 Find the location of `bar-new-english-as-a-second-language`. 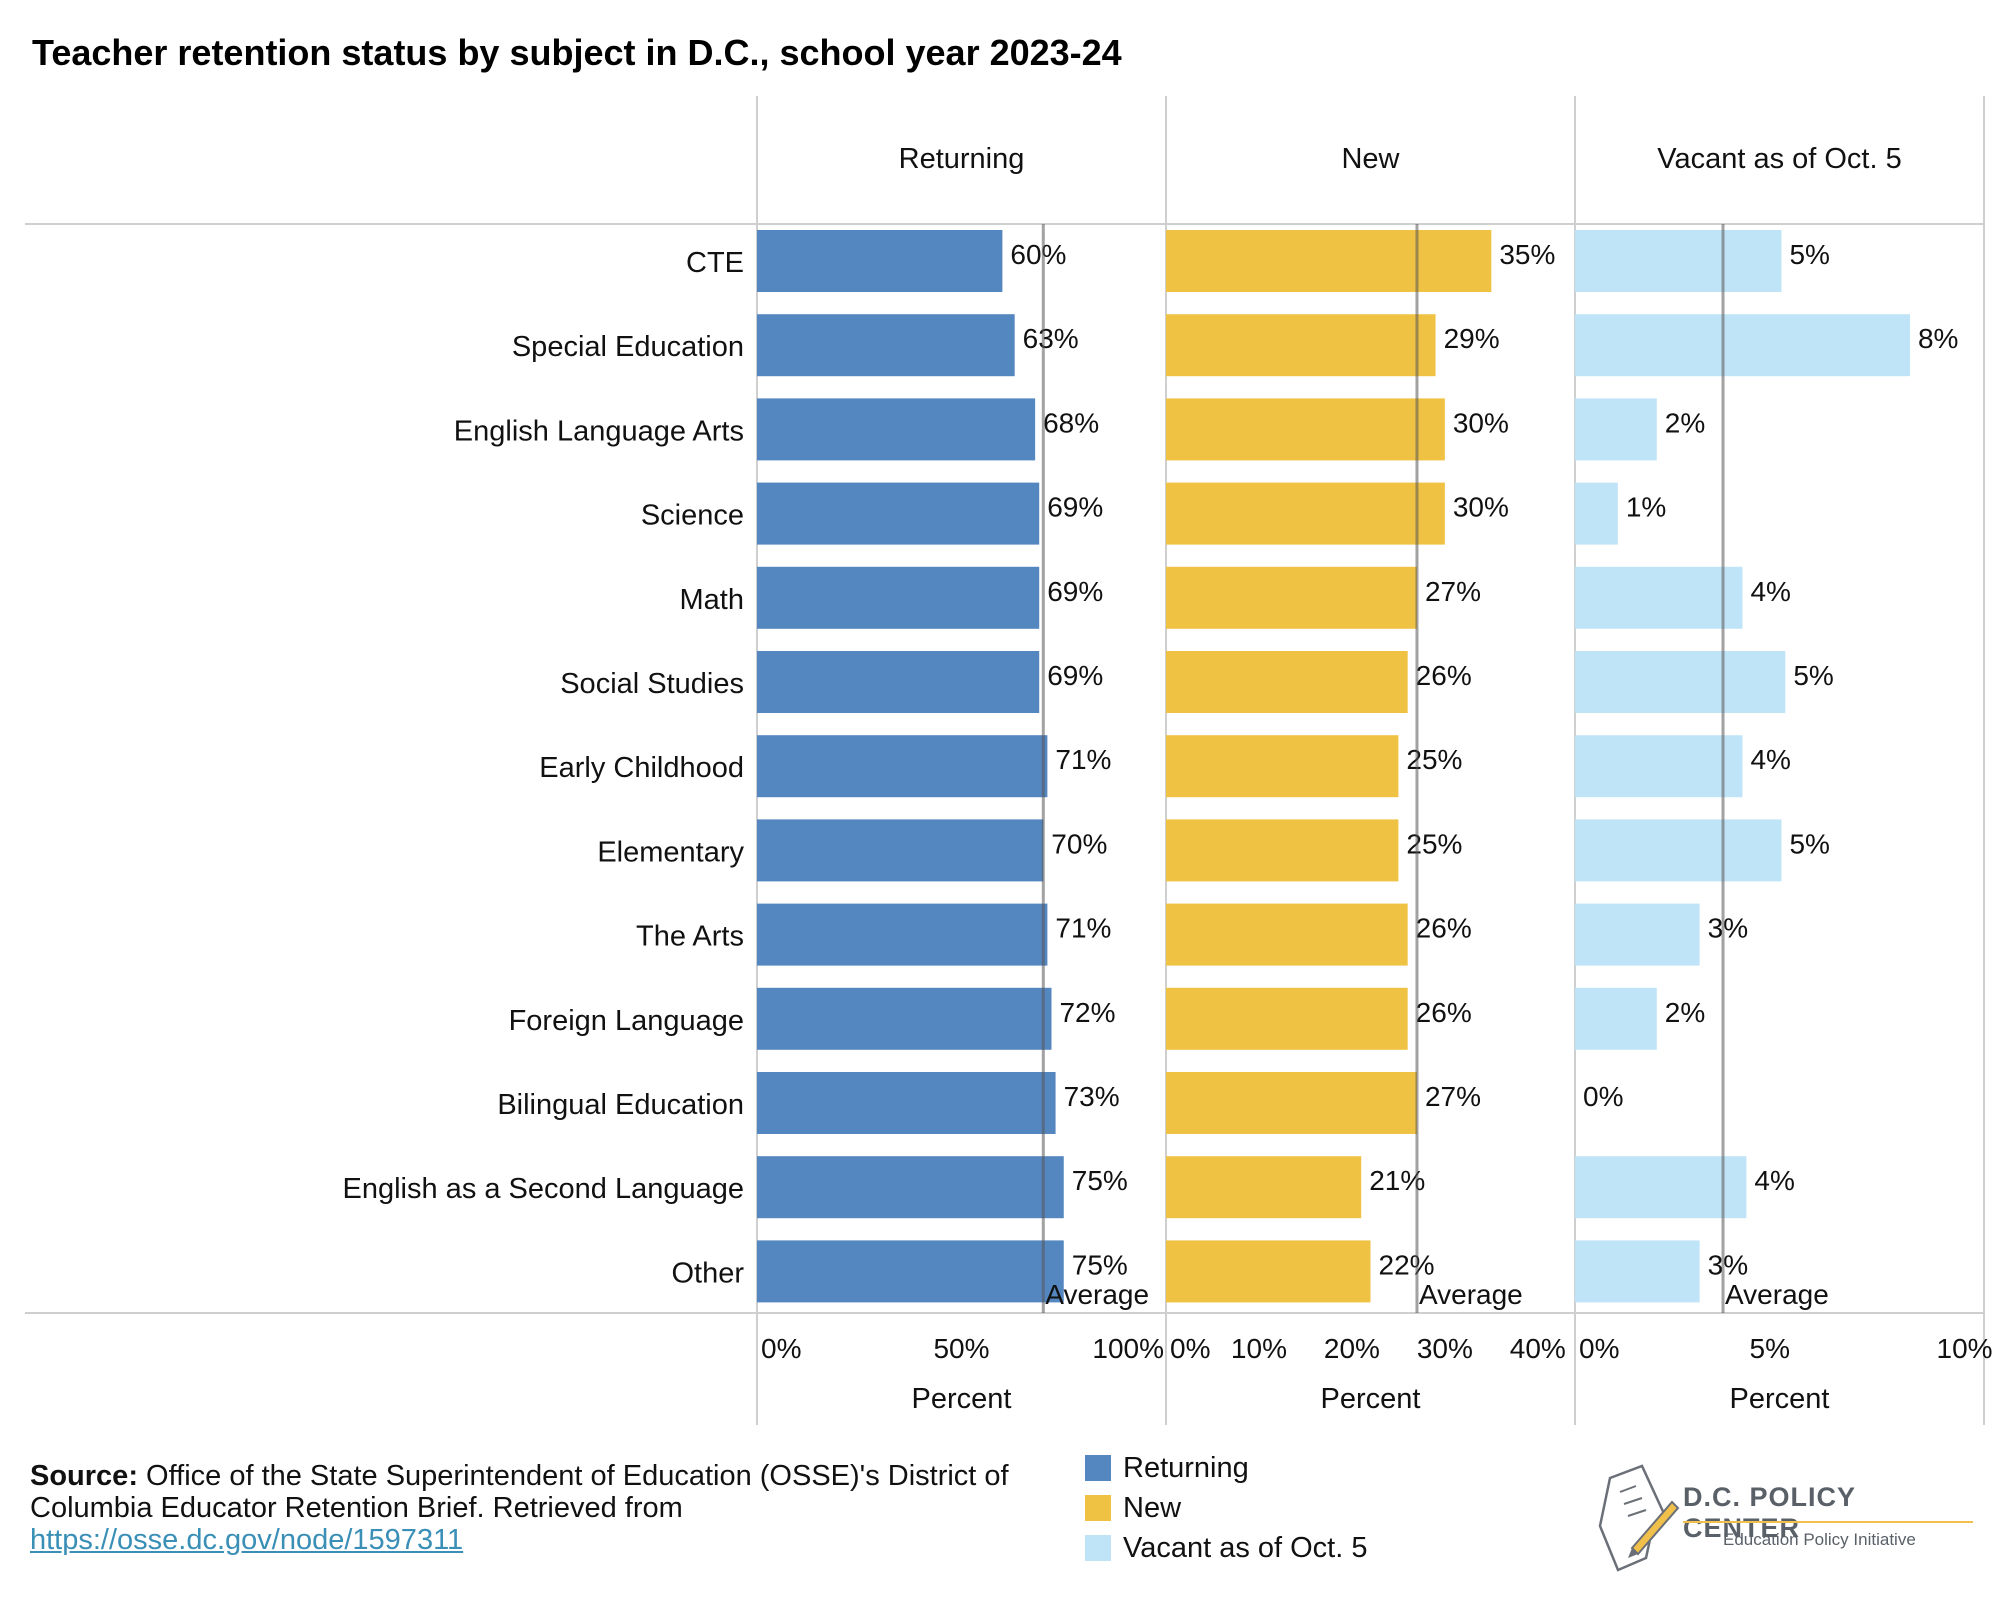

bar-new-english-as-a-second-language is located at coordinates (1264, 1187).